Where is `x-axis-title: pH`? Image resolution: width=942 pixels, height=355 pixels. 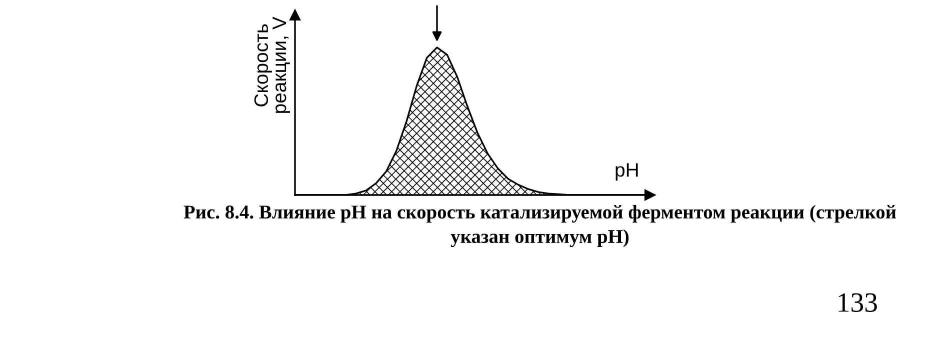 x-axis-title: pH is located at coordinates (627, 172).